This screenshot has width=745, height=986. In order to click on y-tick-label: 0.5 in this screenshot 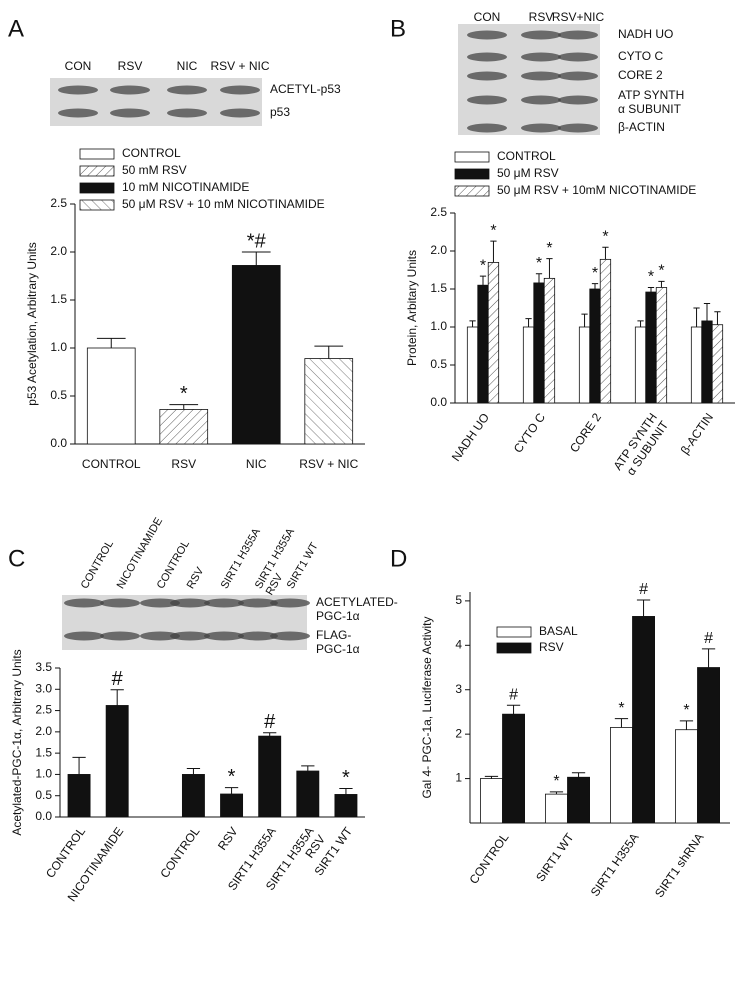, I will do `click(43, 795)`.